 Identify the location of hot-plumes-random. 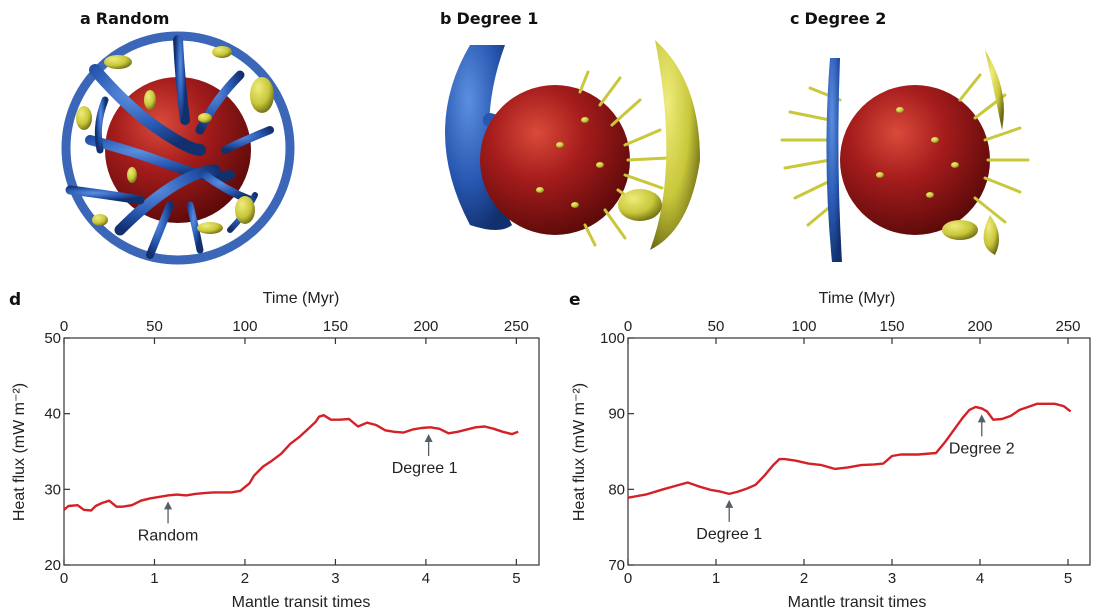
(175, 140).